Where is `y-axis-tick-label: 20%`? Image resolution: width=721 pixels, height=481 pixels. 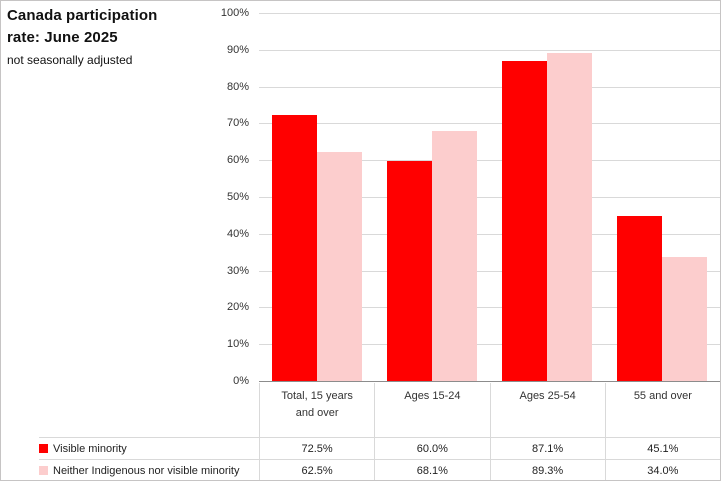 y-axis-tick-label: 20% is located at coordinates (237, 307).